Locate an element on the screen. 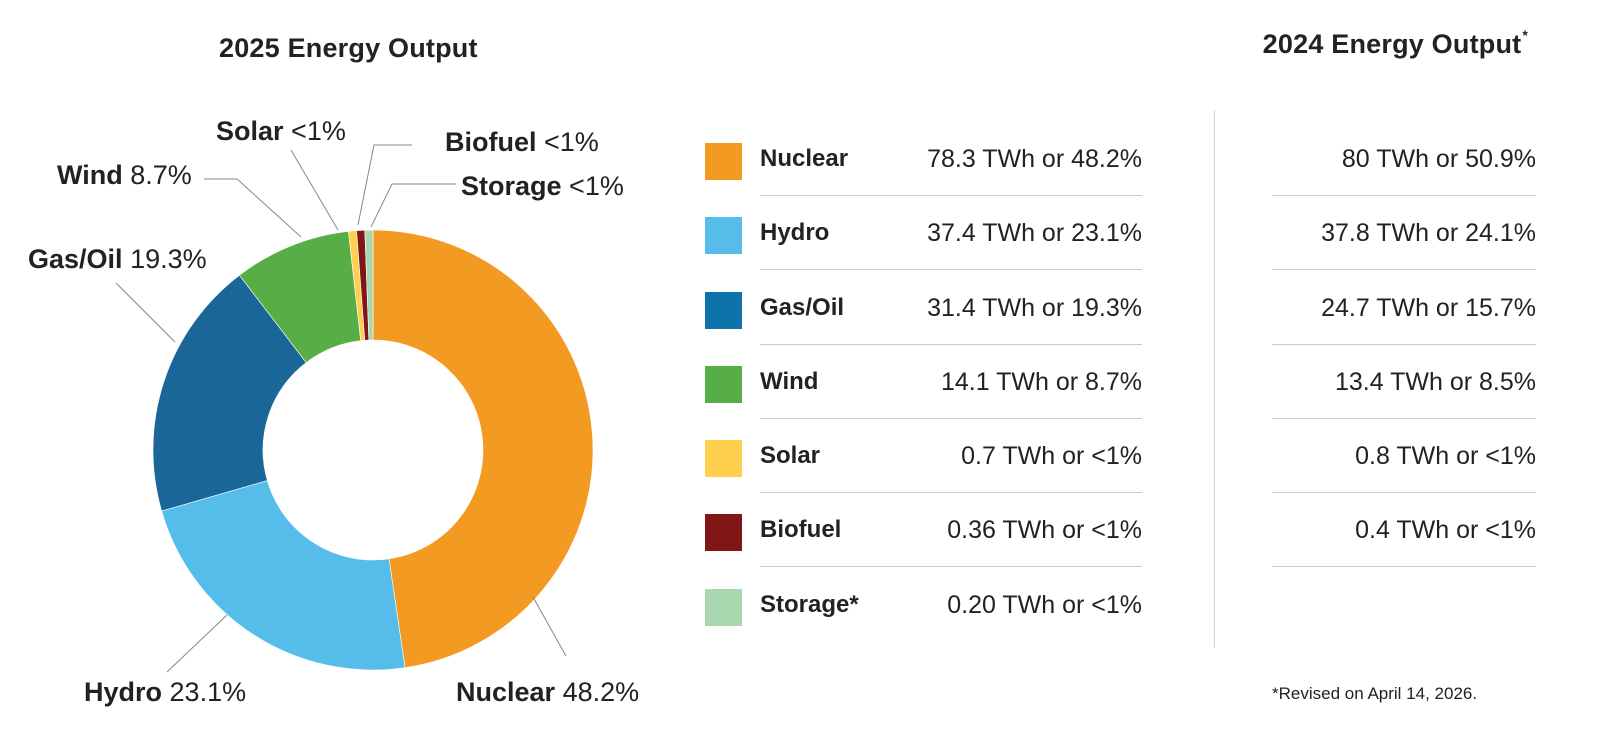  table-2025-row-wind: Wind 14.1 TWh or 8.7% is located at coordinates (923, 384).